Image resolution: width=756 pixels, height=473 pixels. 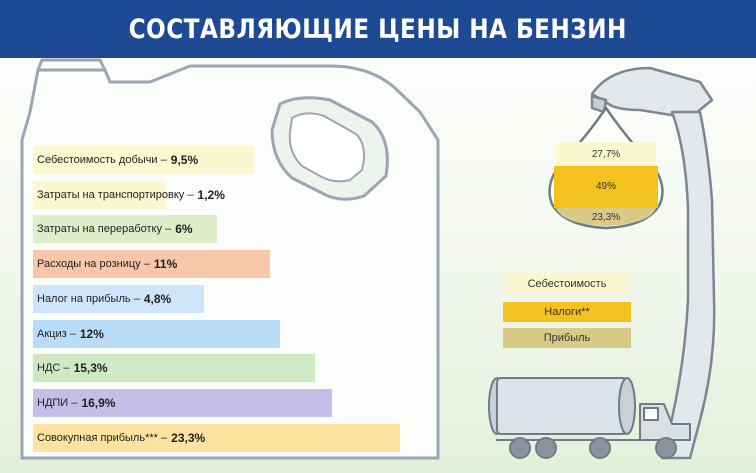 I want to click on bar-2: Затраты на переработку – 6%, so click(x=125, y=229).